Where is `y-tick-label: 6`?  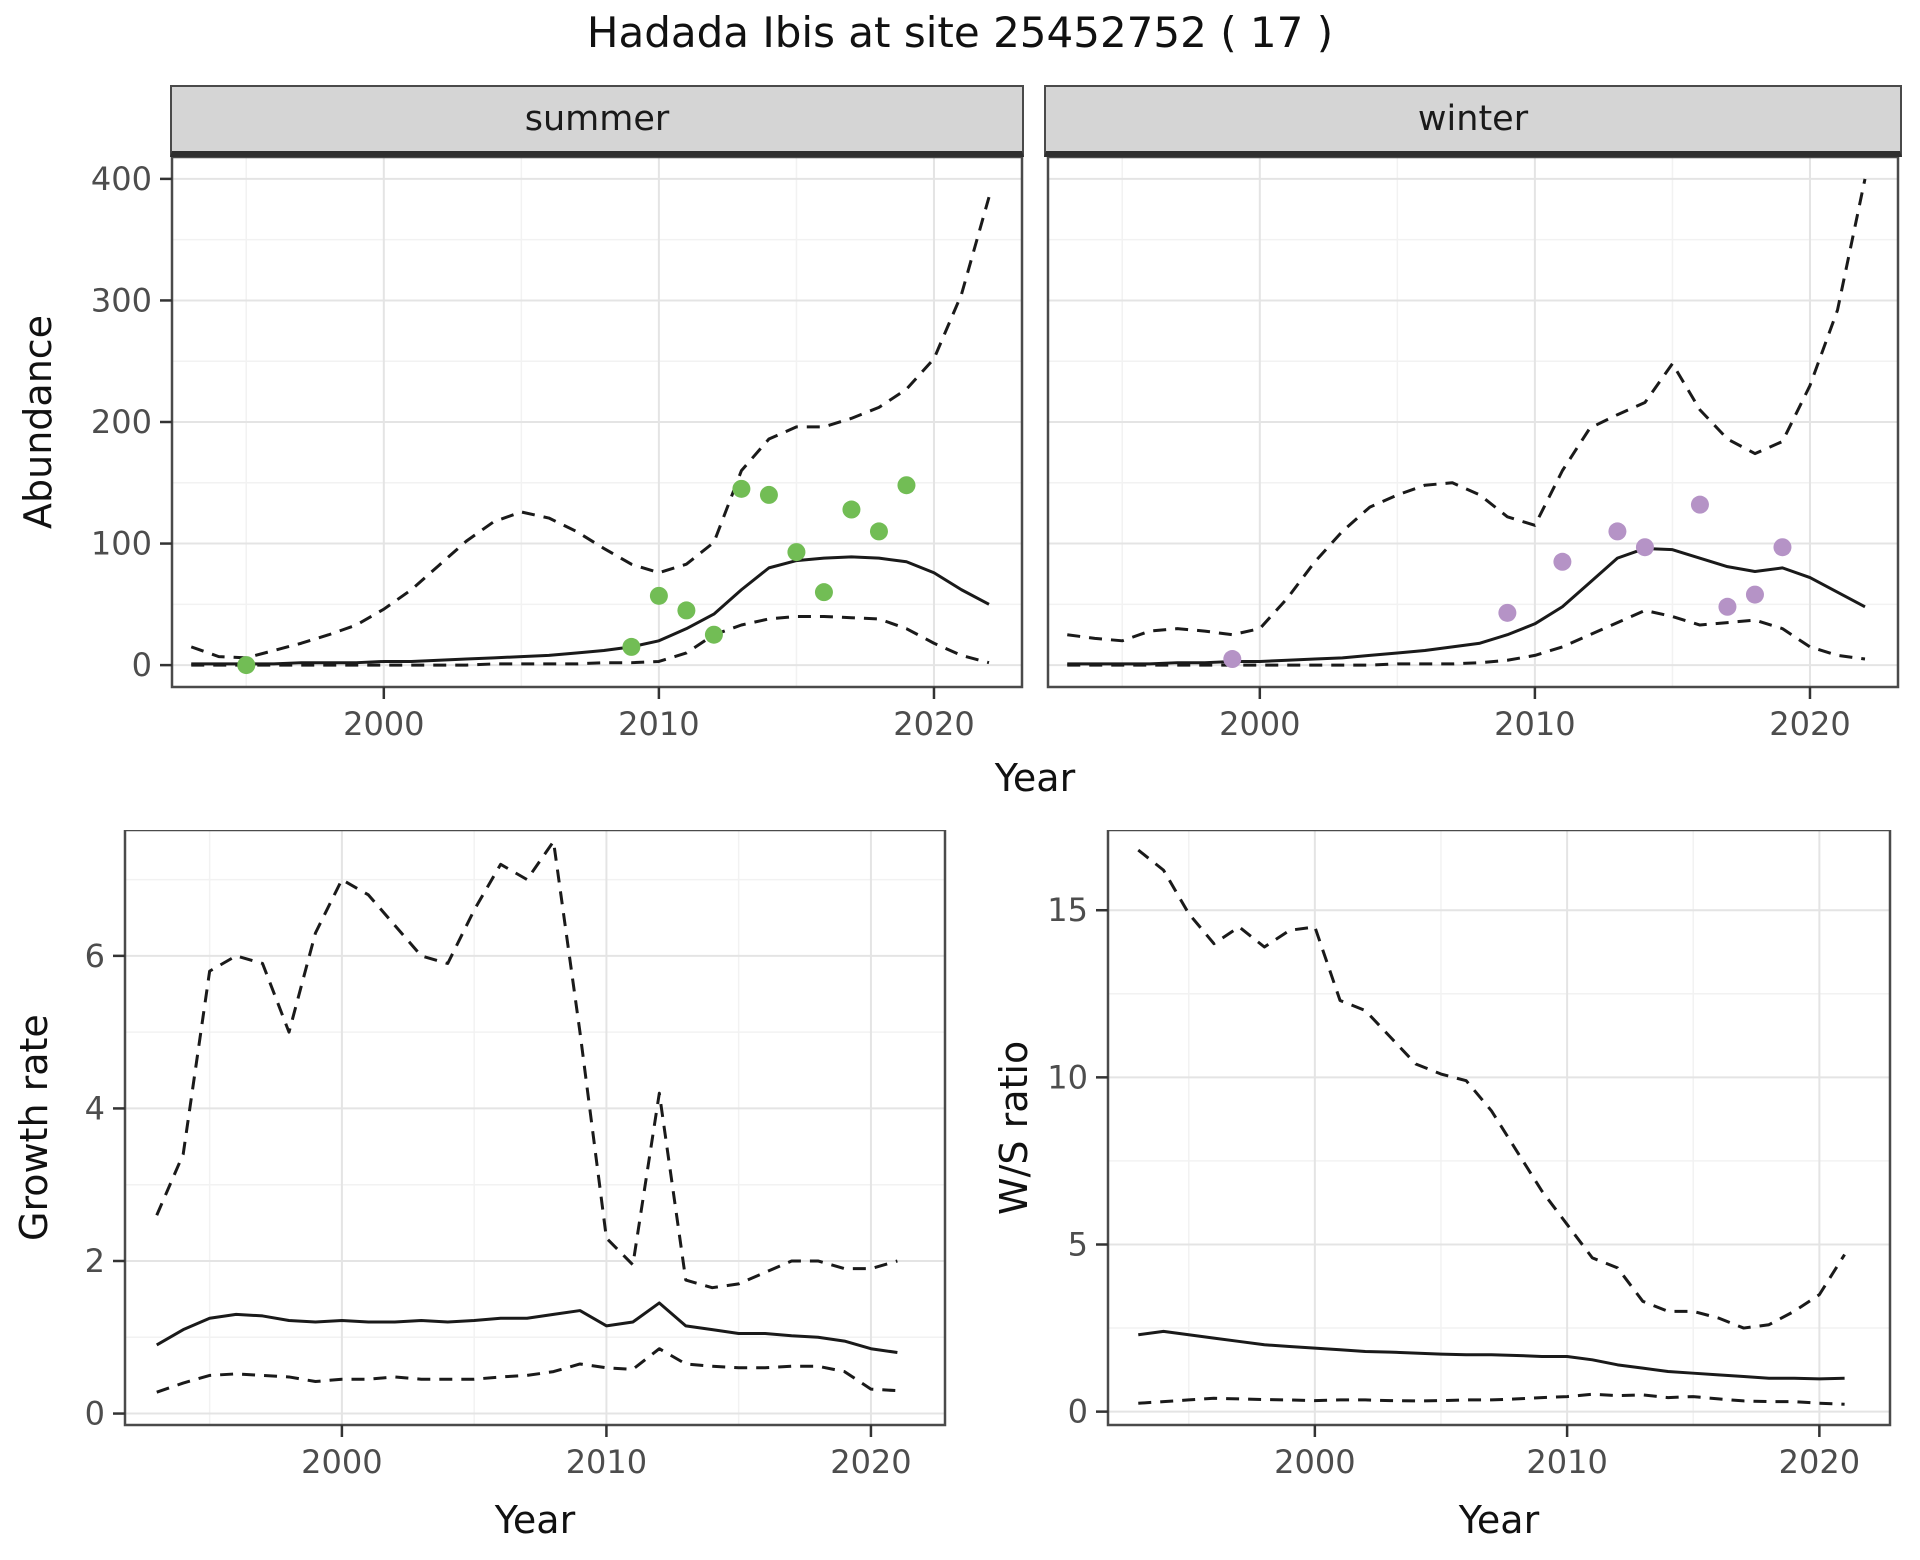
y-tick-label: 6 is located at coordinates (95, 956).